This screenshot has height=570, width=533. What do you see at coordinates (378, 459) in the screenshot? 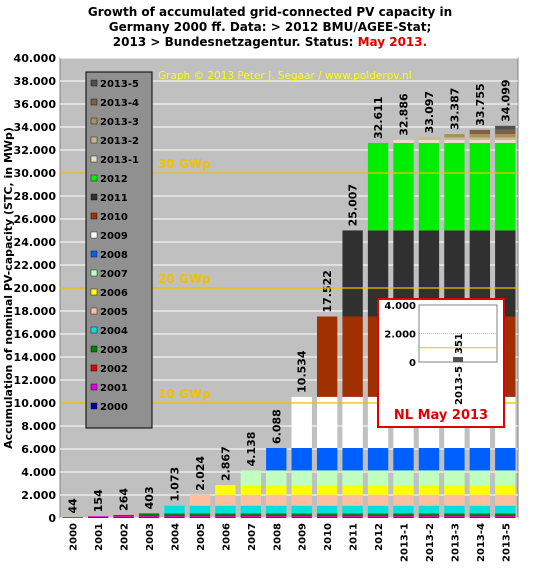
I see `bar-segment-2012-2008` at bounding box center [378, 459].